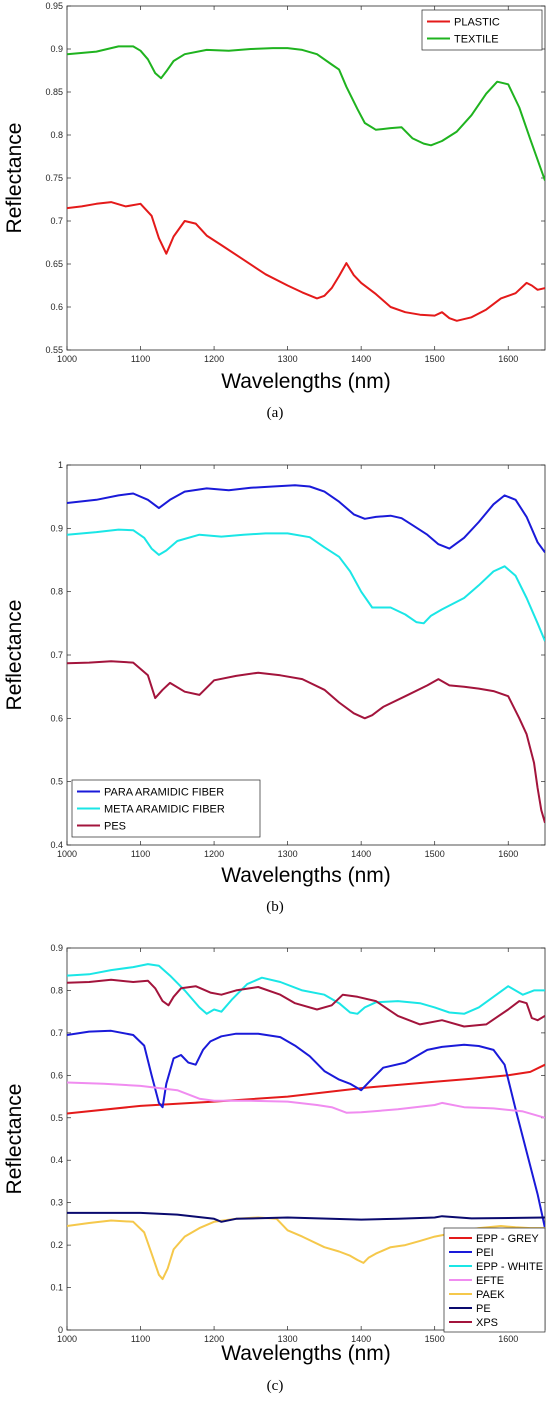 The height and width of the screenshot is (1408, 550). Describe the element at coordinates (306, 518) in the screenshot. I see `series-line-para-aramidic-fiber` at that location.